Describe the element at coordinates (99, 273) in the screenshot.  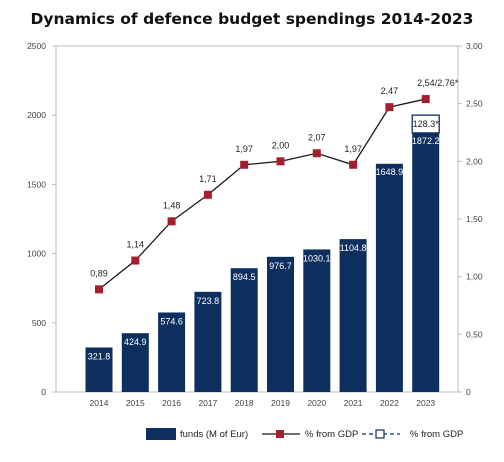
I see `gdp-value-label: 0,89` at that location.